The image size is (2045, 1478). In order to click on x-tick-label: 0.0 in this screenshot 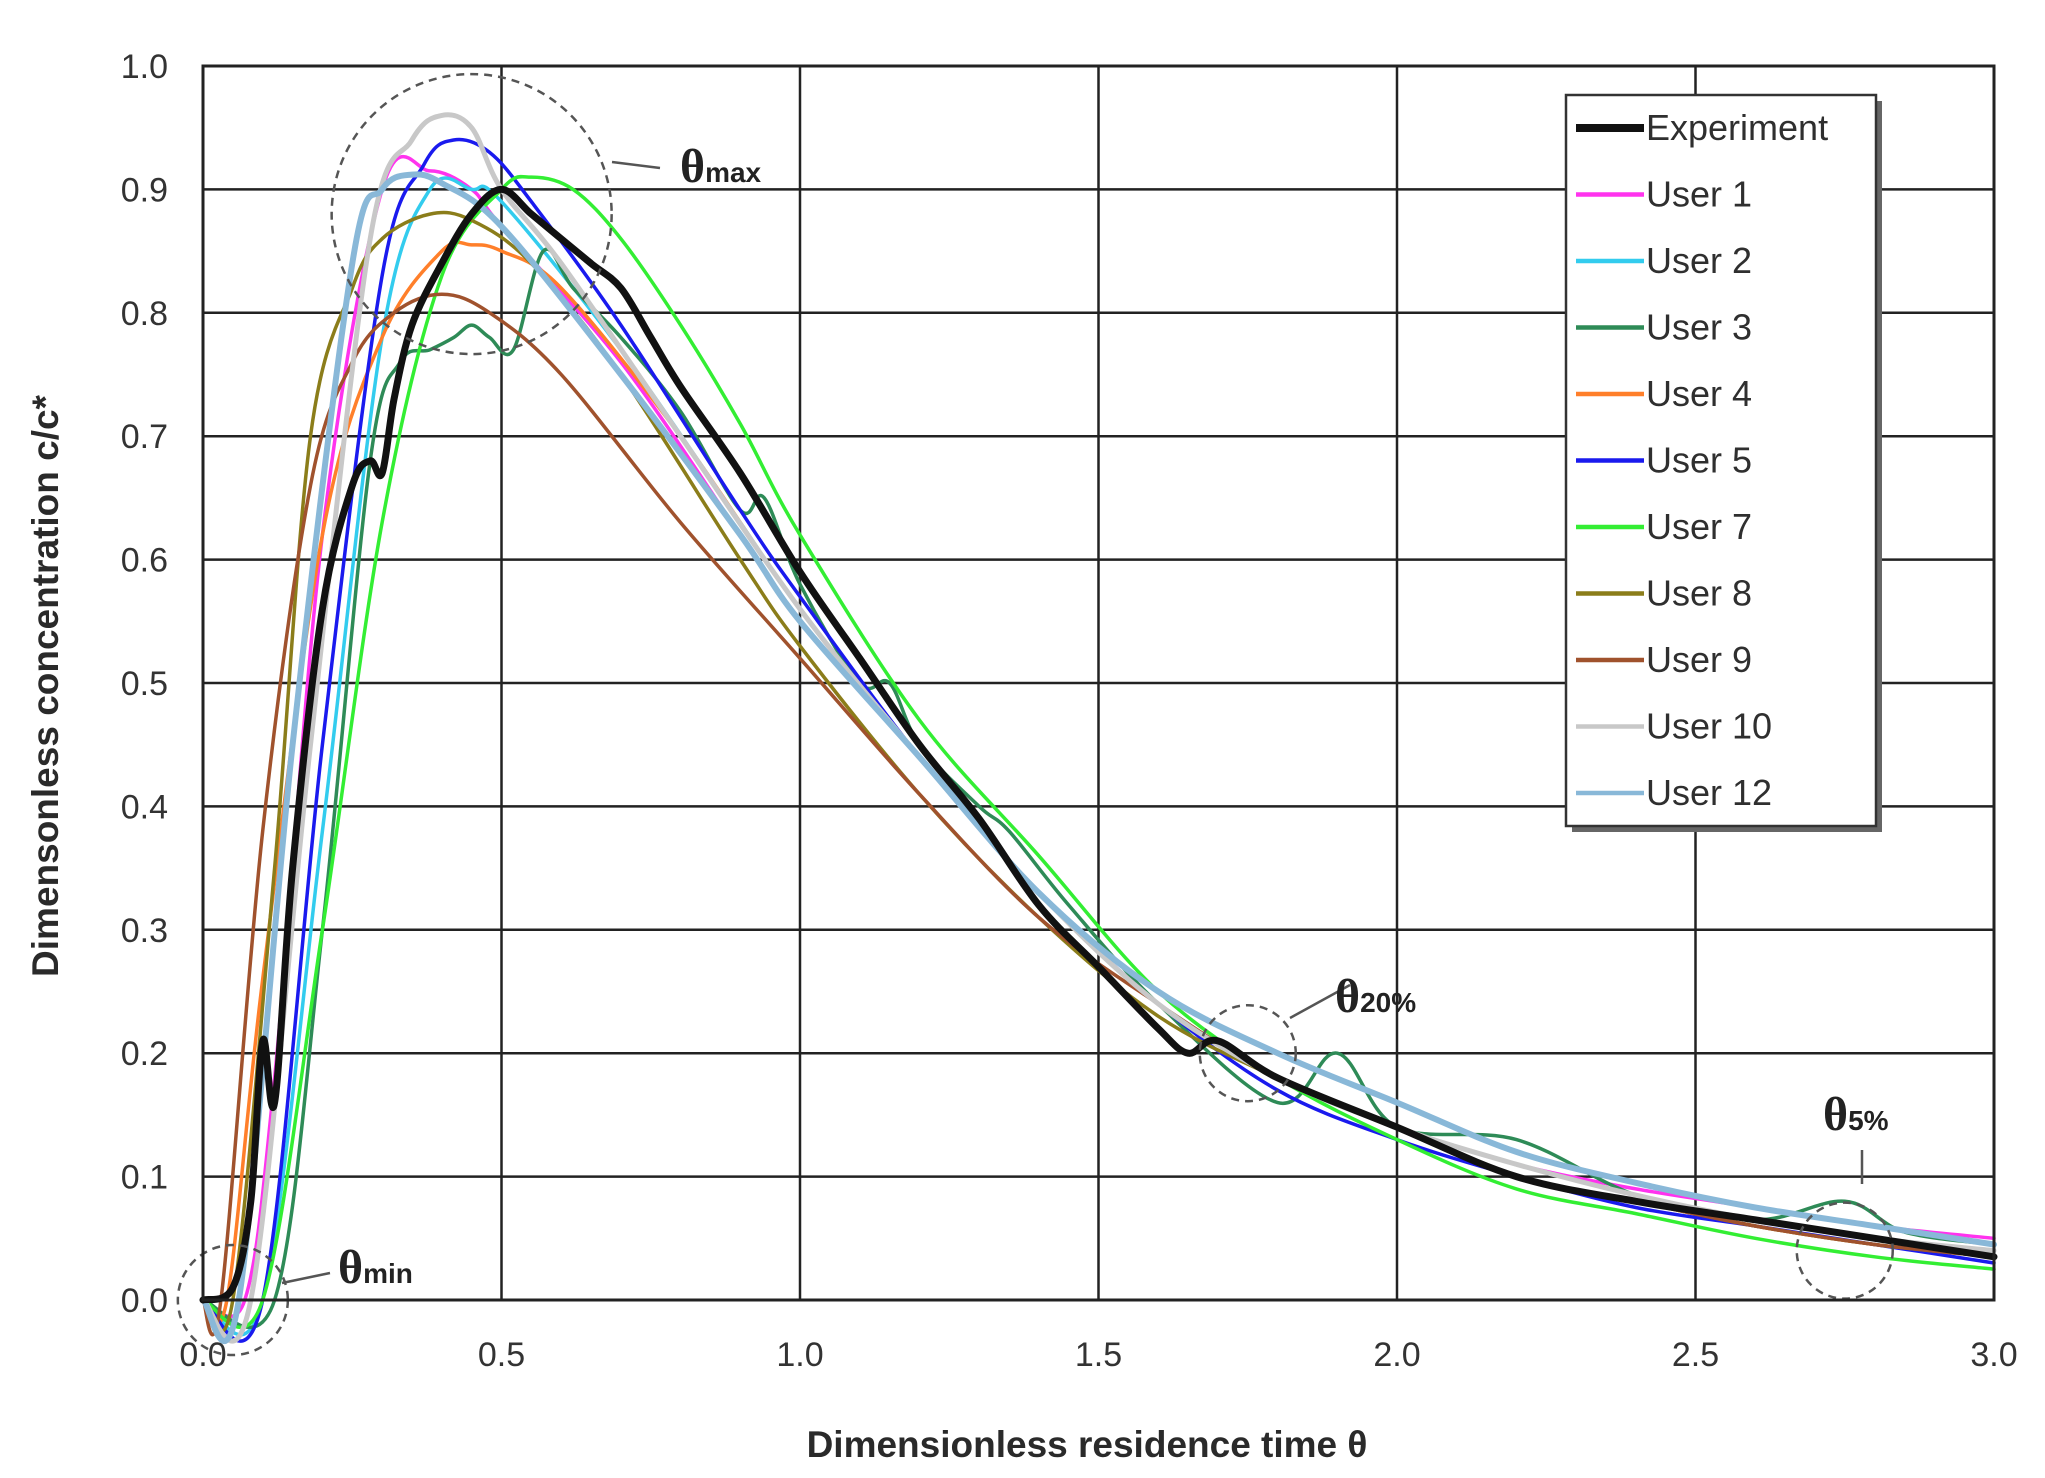, I will do `click(202, 1355)`.